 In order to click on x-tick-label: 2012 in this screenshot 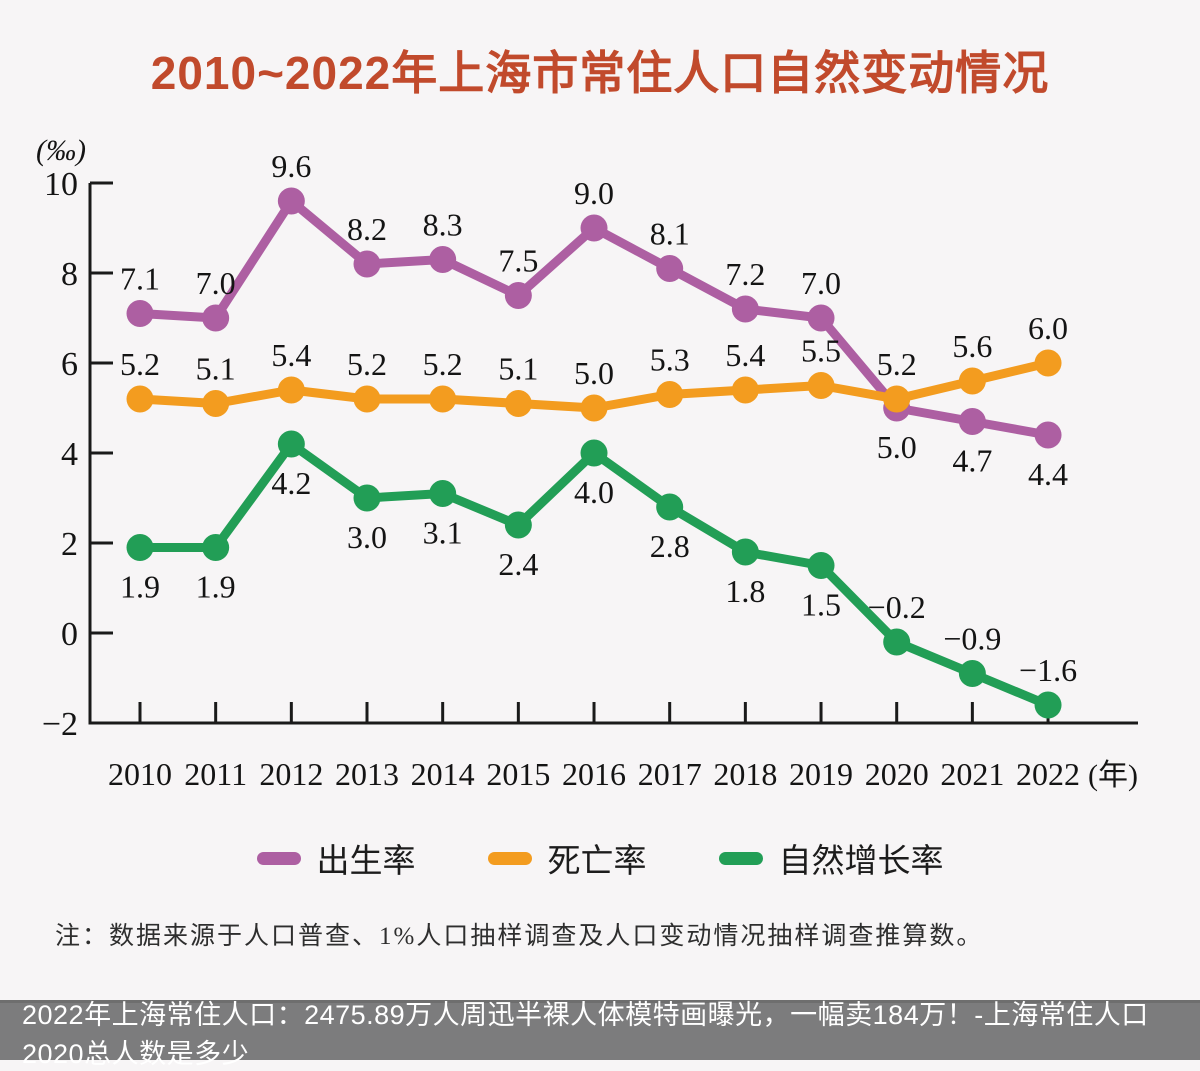, I will do `click(291, 774)`.